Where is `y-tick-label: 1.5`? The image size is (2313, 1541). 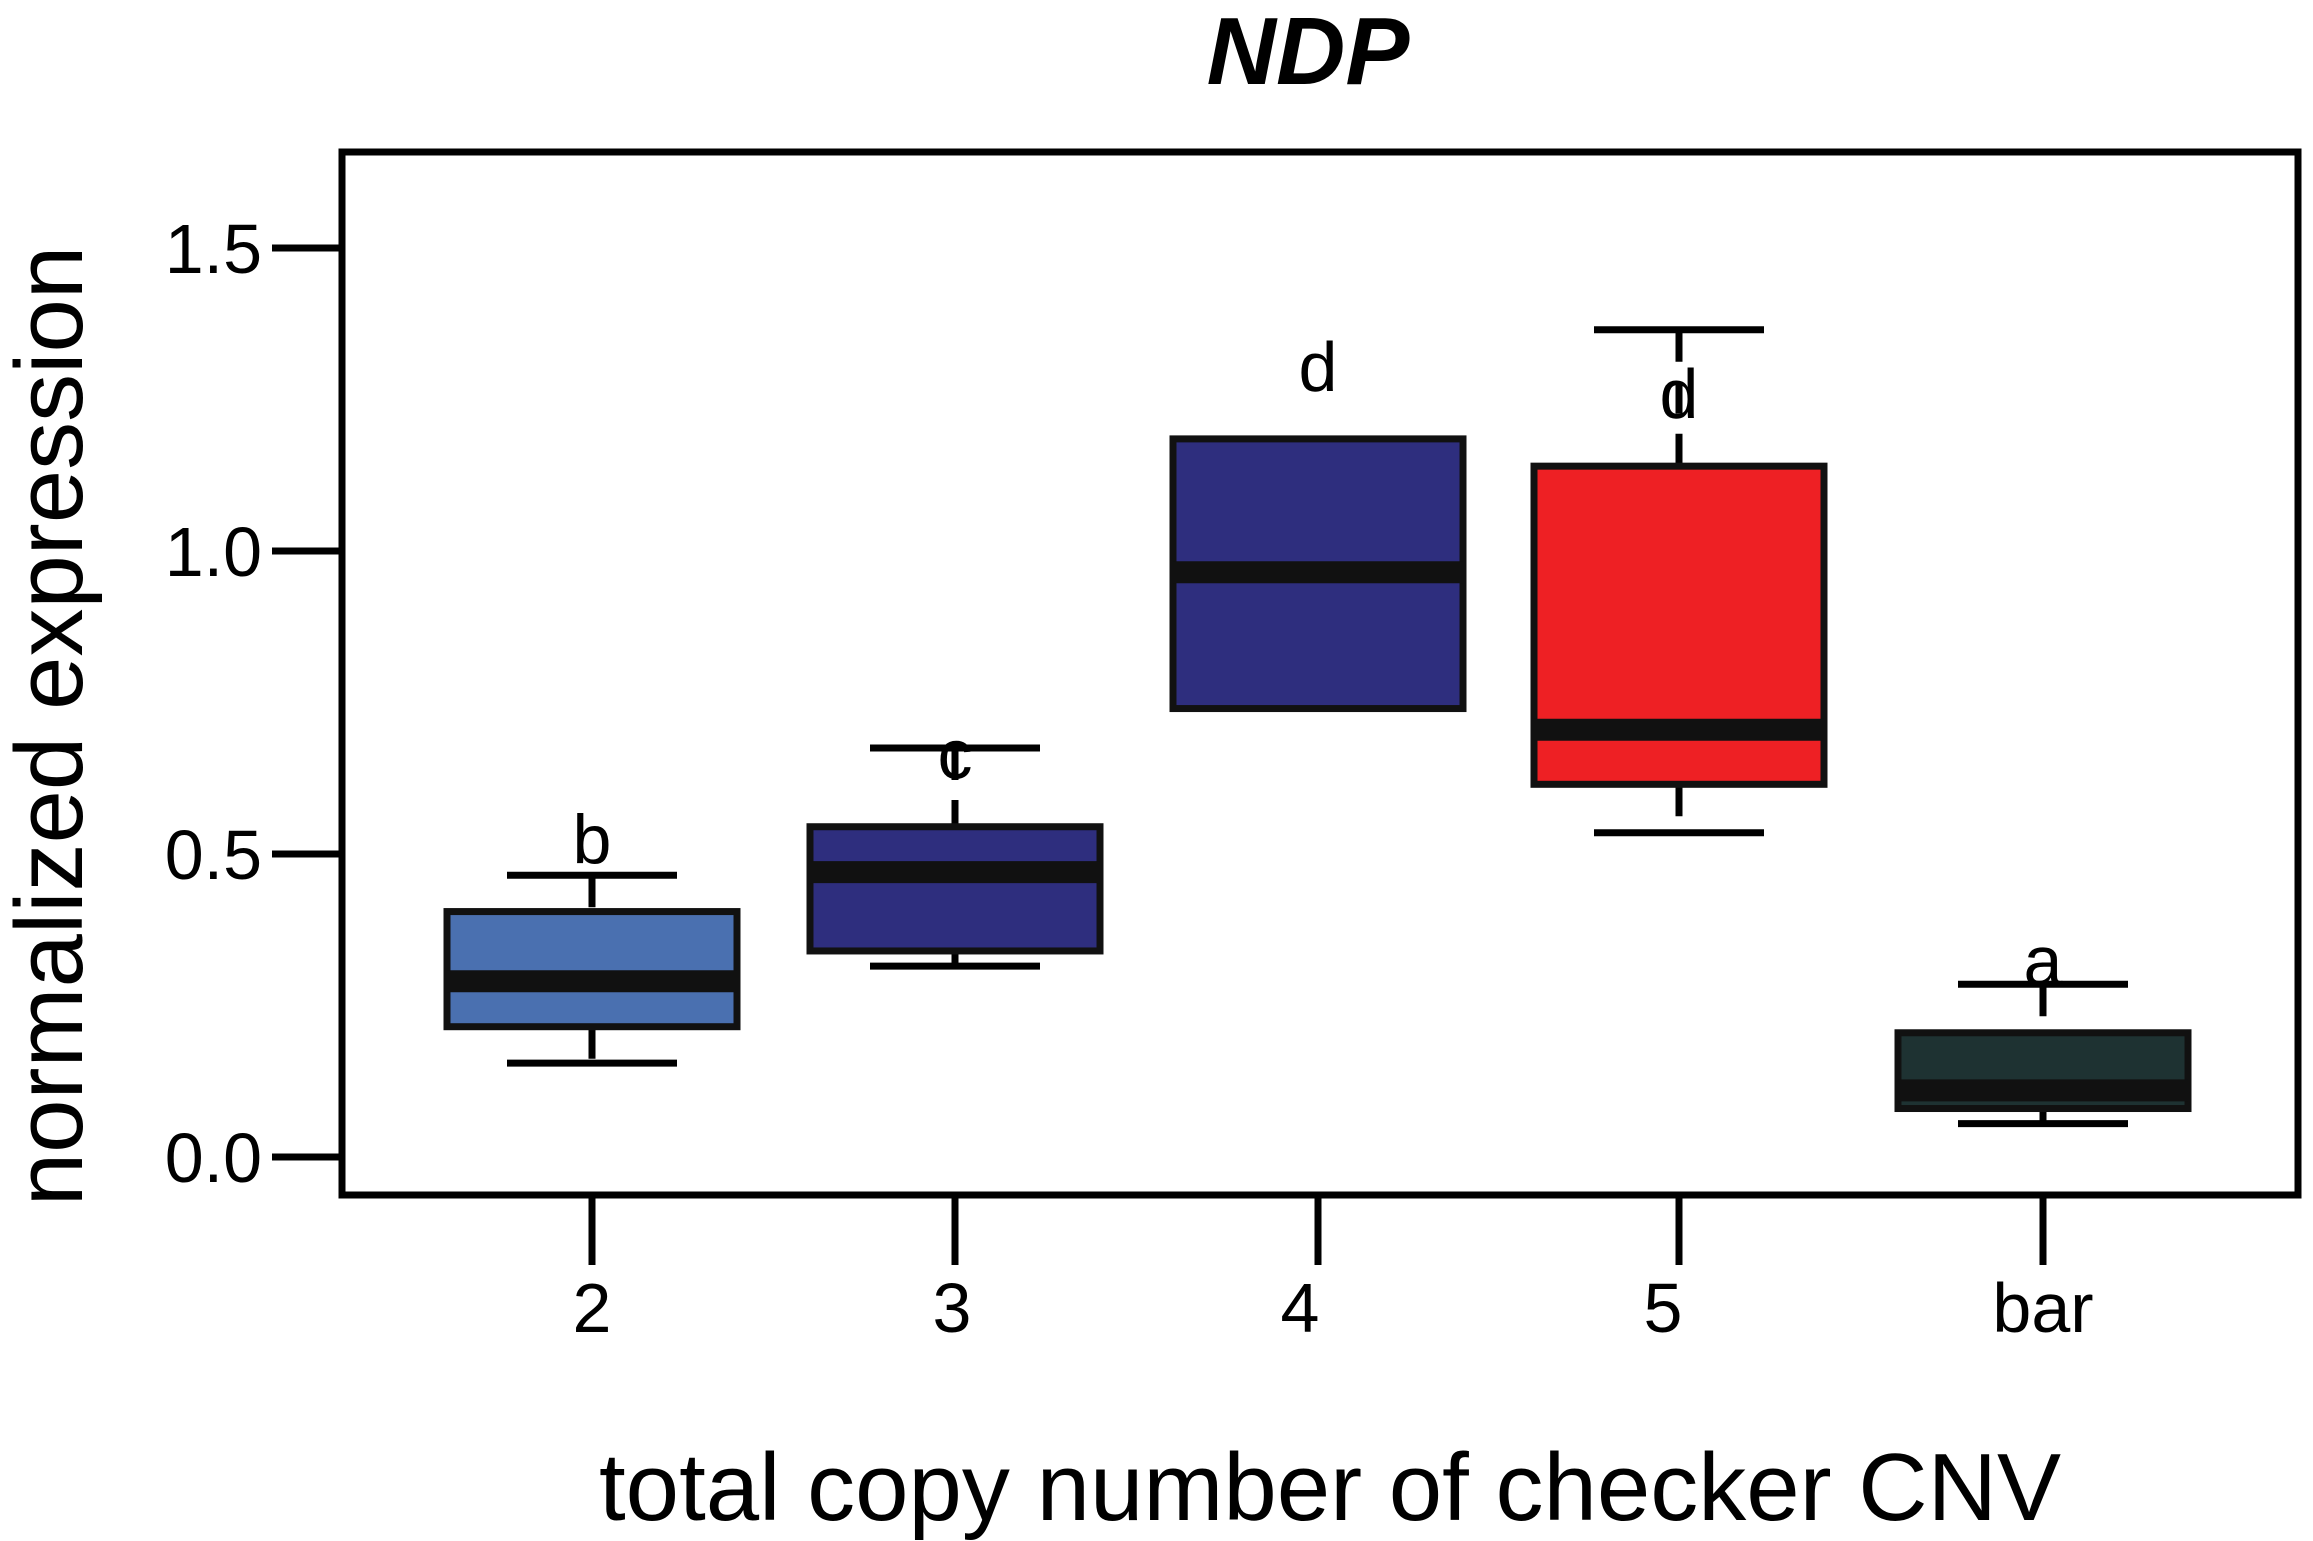
y-tick-label: 1.5 is located at coordinates (213, 249).